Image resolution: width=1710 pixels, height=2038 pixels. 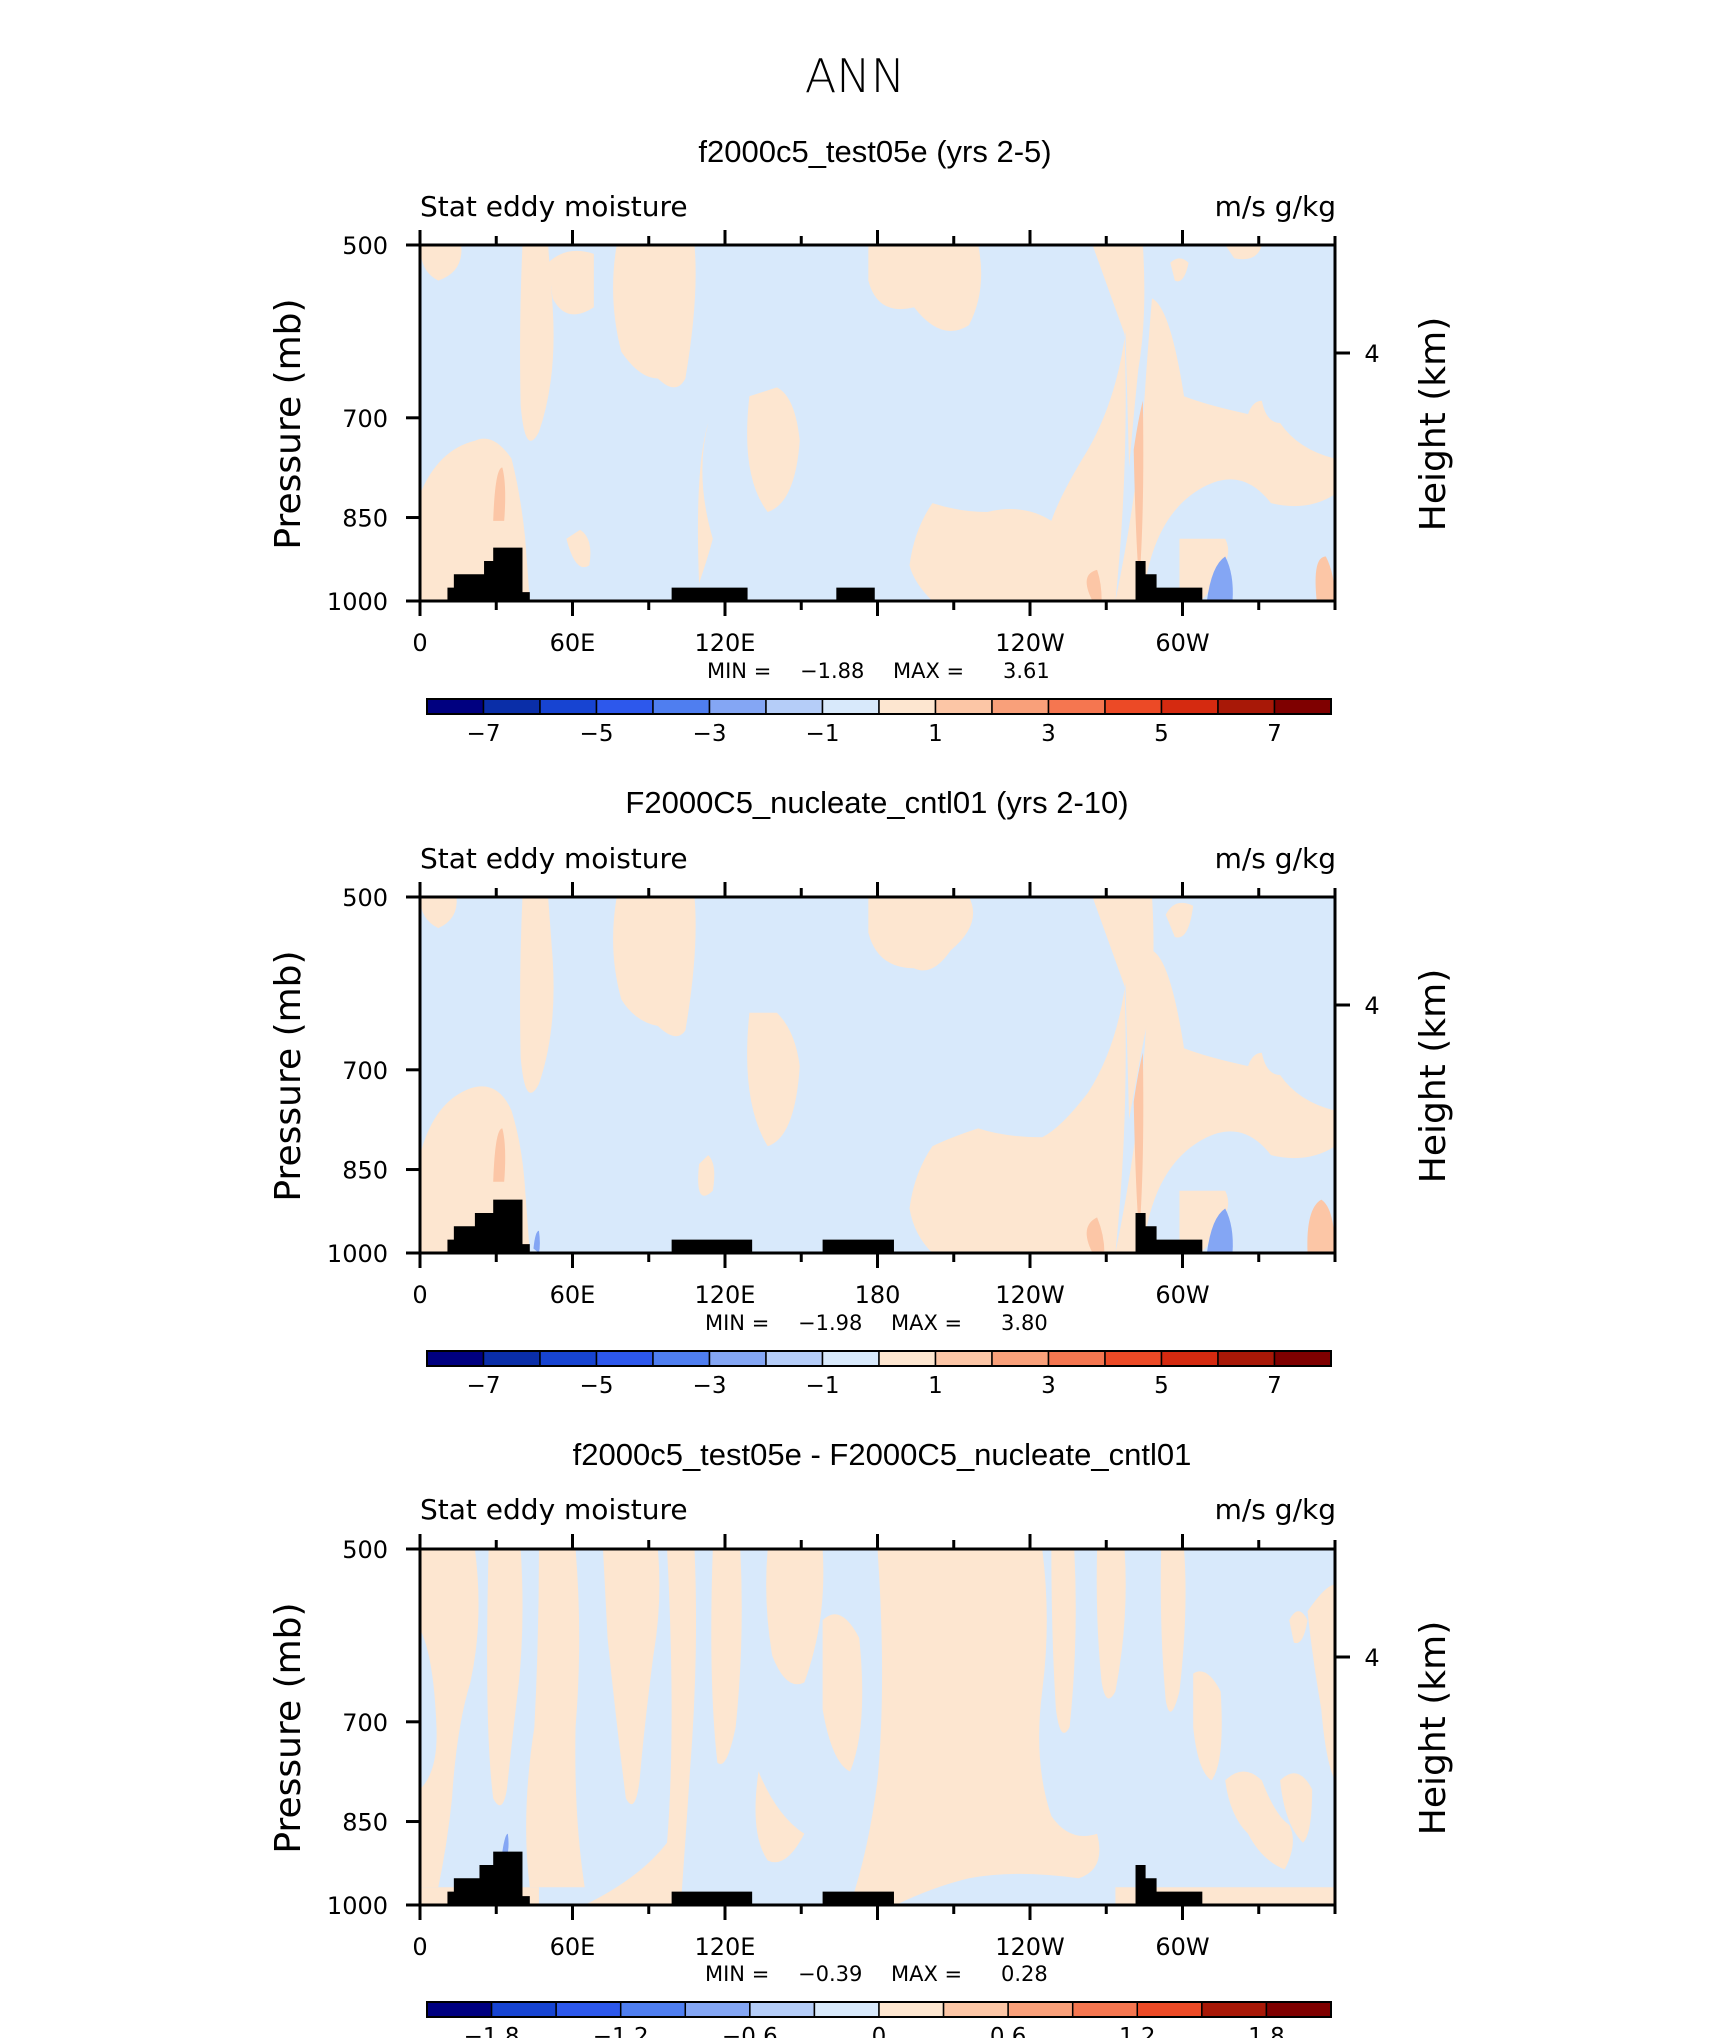 I want to click on x-tick-label: 120E, so click(x=725, y=643).